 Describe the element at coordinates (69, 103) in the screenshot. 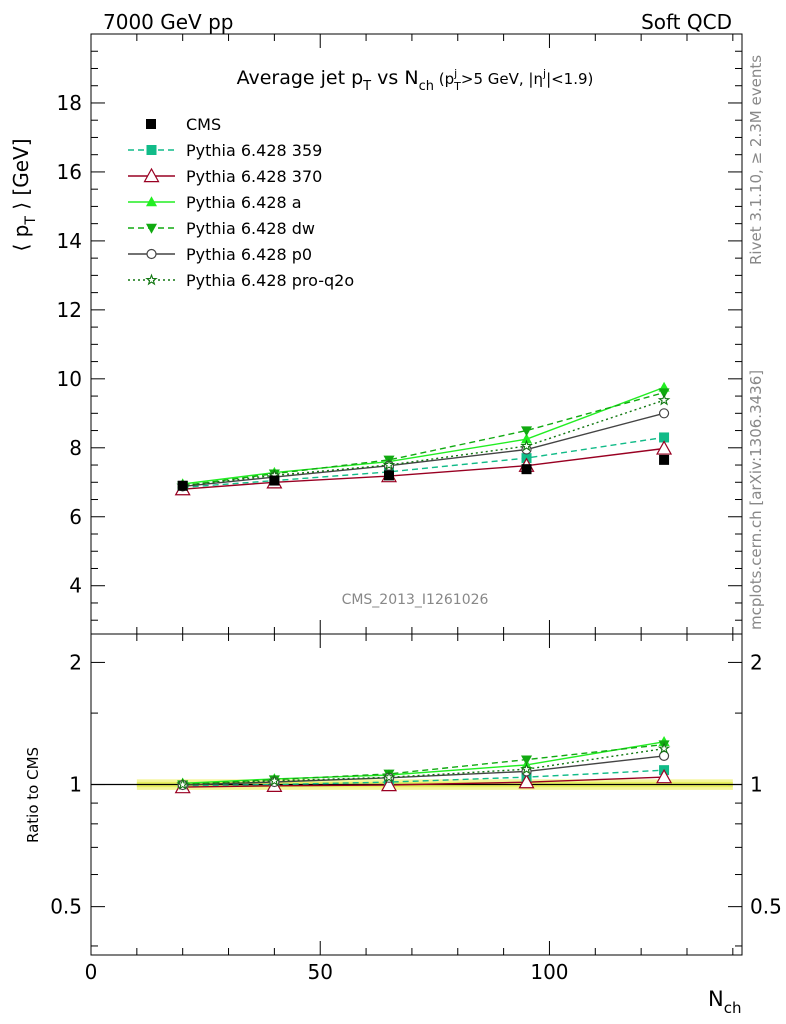

I see `y-tick-label: 18` at that location.